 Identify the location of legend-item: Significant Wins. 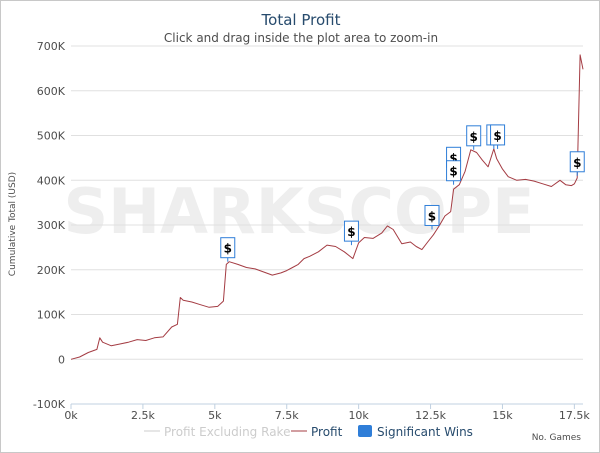
(415, 432).